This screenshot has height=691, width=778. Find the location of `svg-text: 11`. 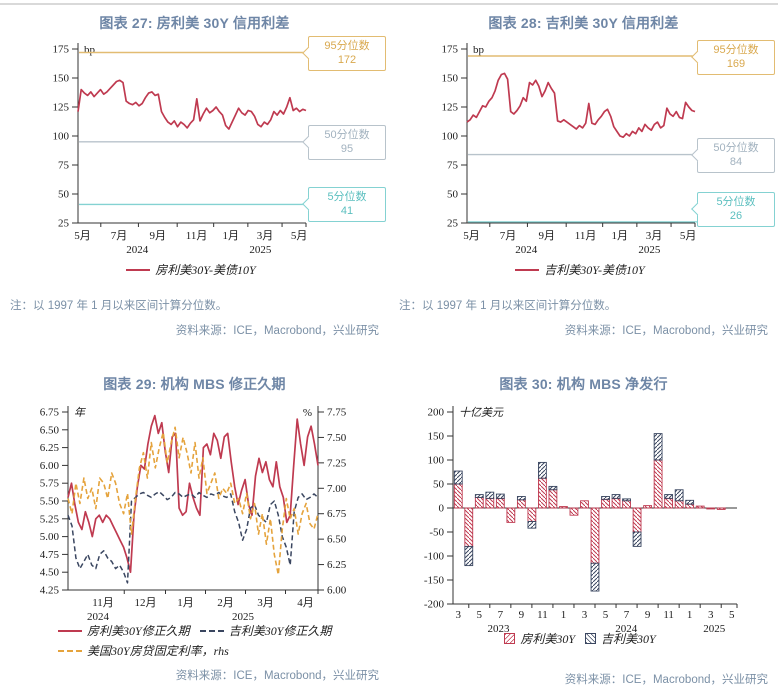

svg-text: 11 is located at coordinates (542, 615).